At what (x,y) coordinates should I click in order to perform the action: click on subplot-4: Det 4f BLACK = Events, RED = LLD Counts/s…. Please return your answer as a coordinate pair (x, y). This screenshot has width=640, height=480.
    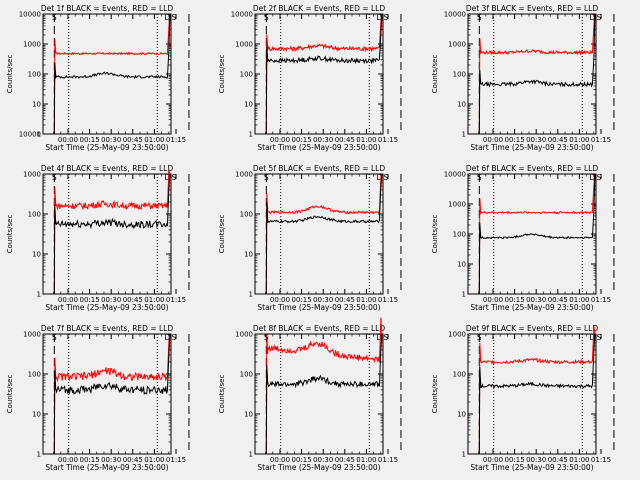
    Looking at the image, I should click on (98, 221).